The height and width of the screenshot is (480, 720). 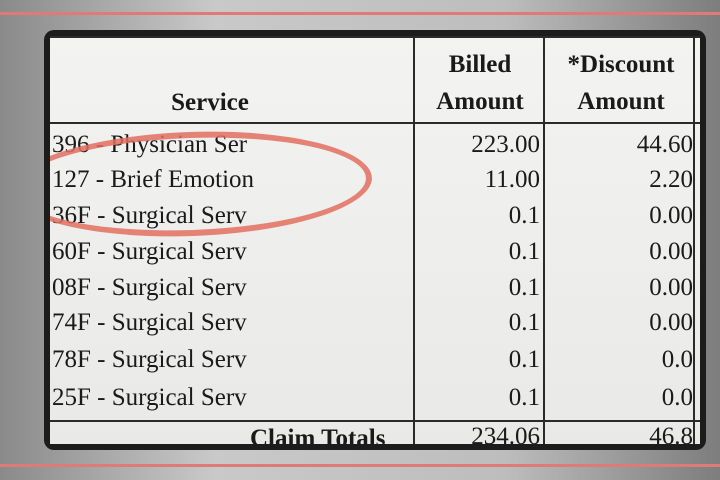 I want to click on service-cell: 396 - Physician Ser, so click(x=150, y=144).